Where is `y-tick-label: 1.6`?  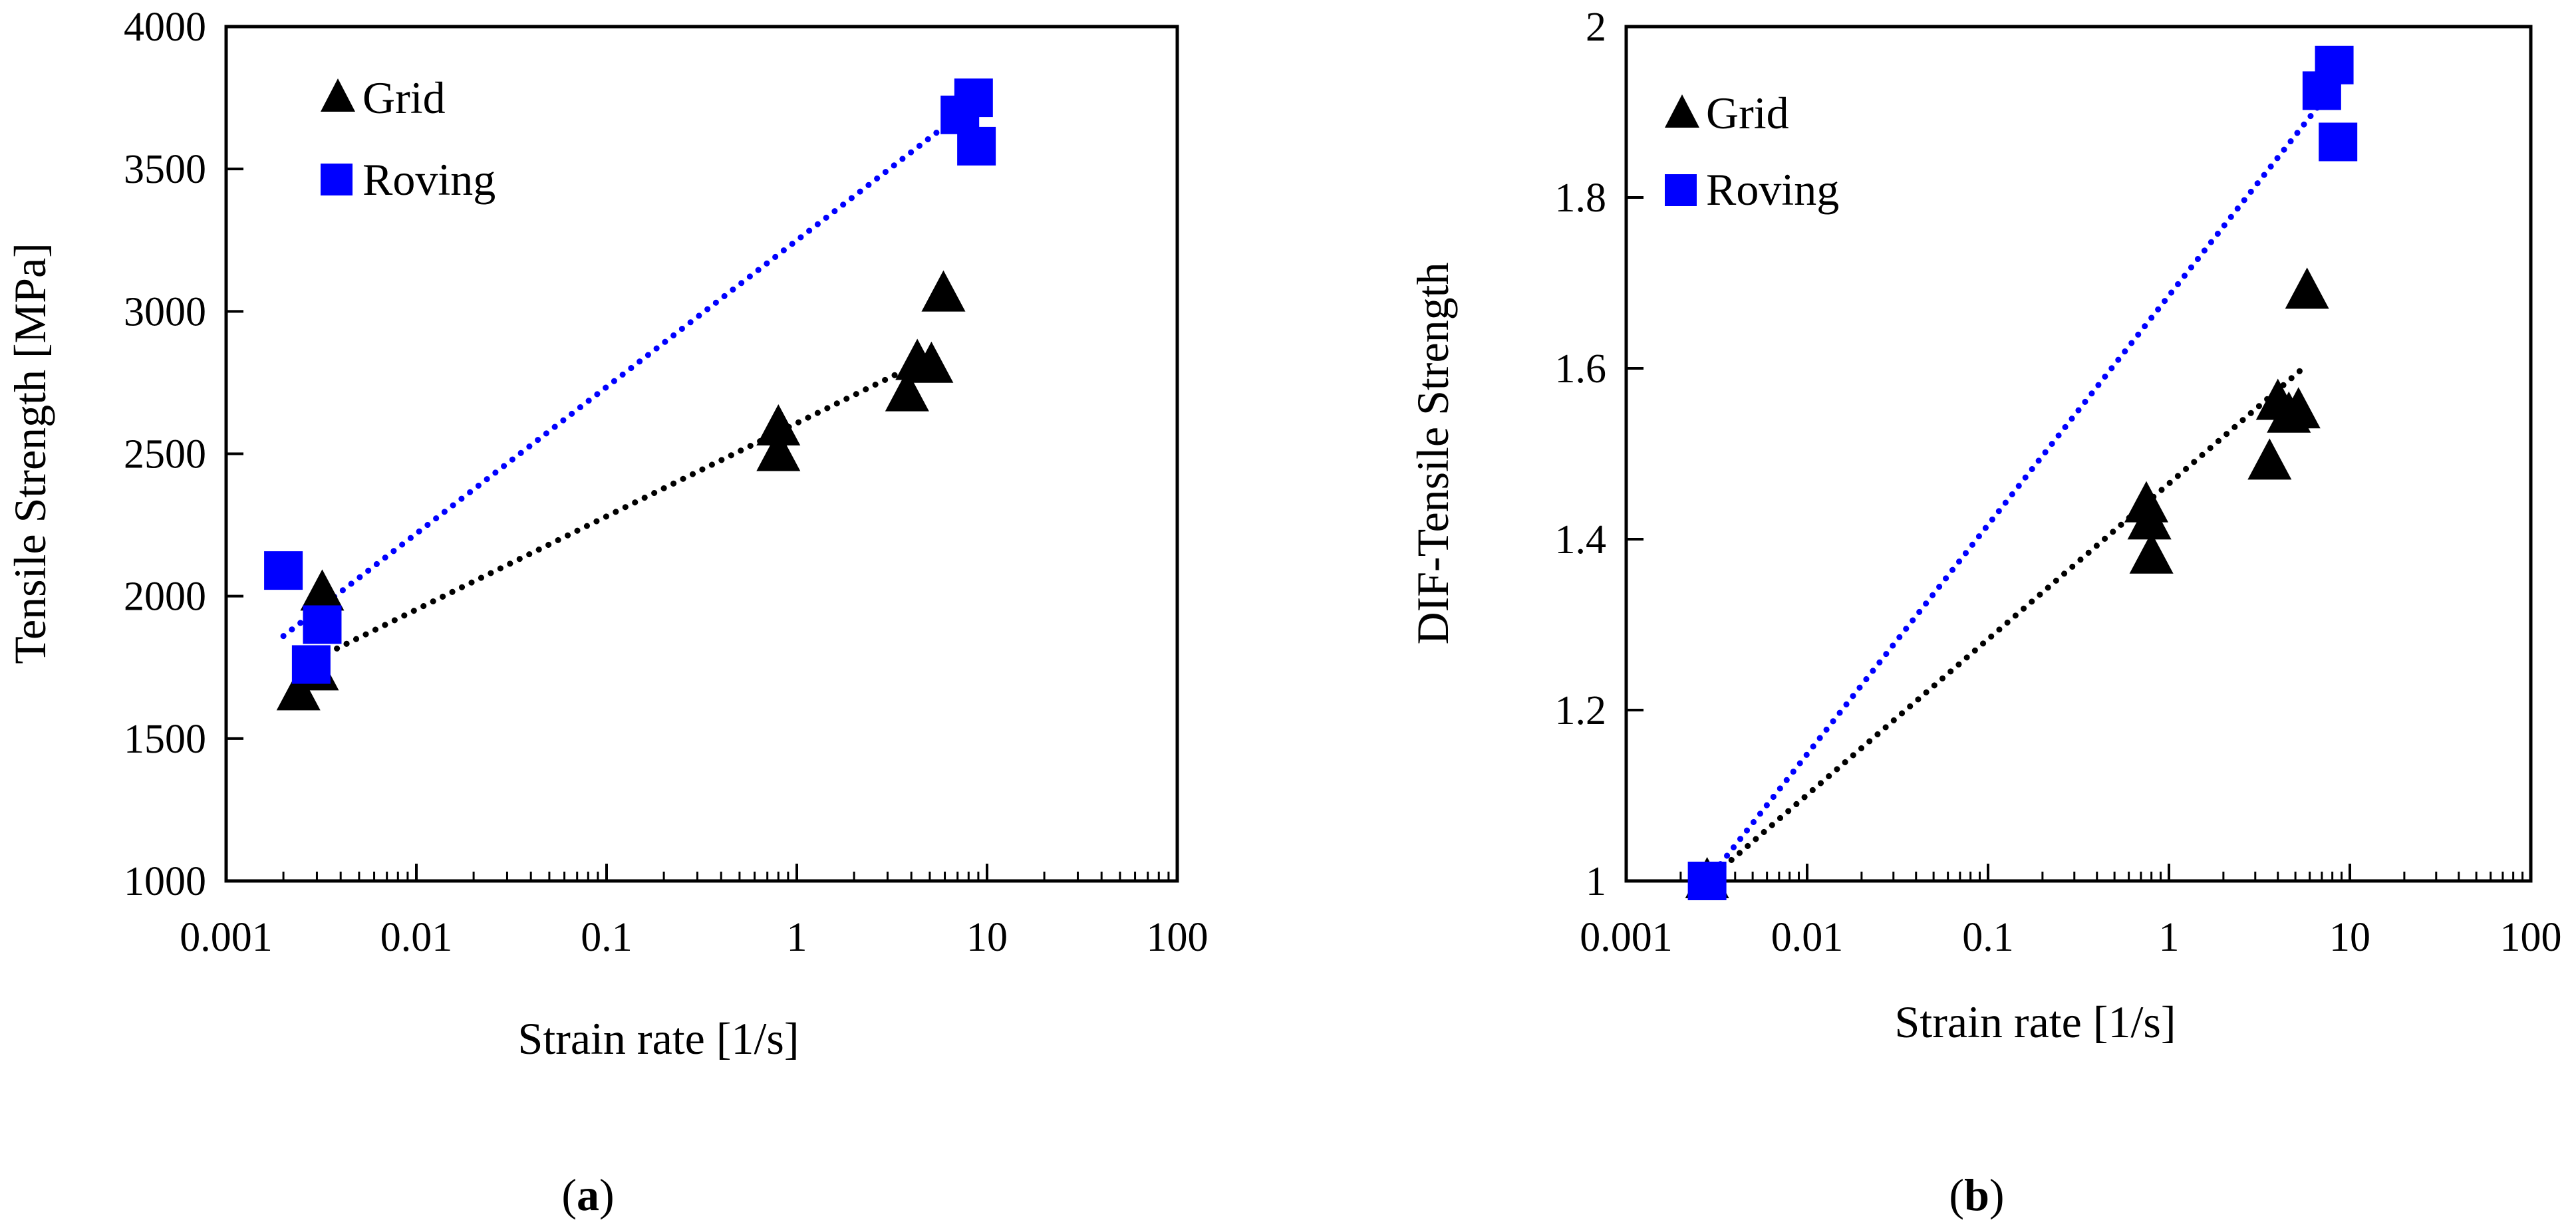 y-tick-label: 1.6 is located at coordinates (1581, 369).